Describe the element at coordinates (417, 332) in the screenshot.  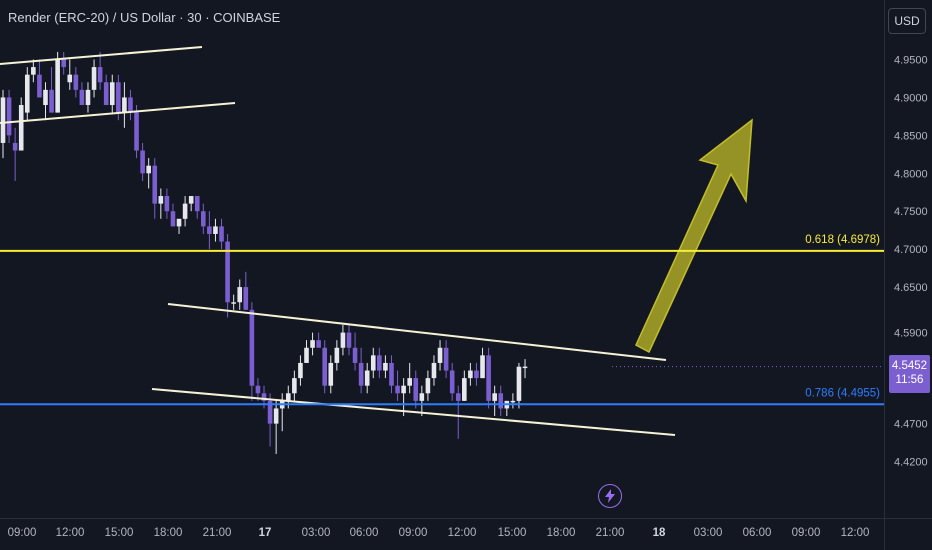
I see `lower-channel-top-line` at that location.